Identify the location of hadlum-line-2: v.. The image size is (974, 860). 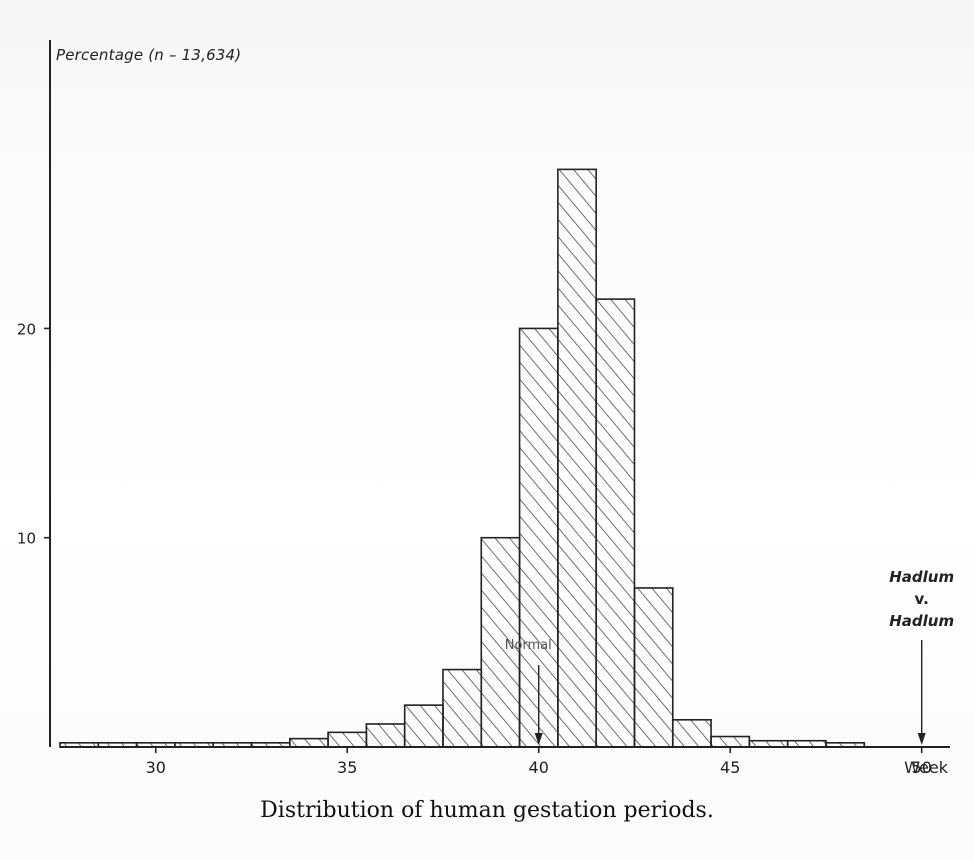
(921, 599).